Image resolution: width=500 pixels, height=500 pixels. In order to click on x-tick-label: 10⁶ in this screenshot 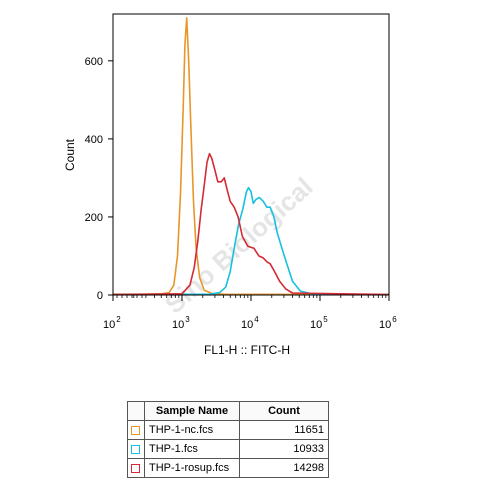, I will do `click(388, 323)`.